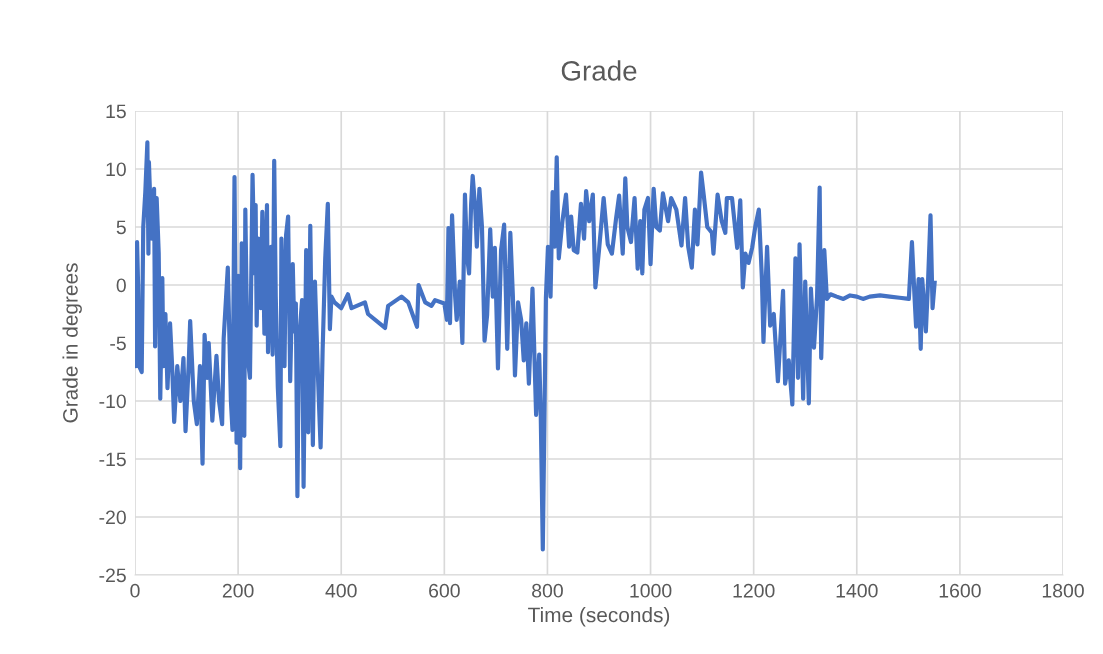 Image resolution: width=1103 pixels, height=654 pixels. What do you see at coordinates (444, 590) in the screenshot?
I see `x-tick-label: 600` at bounding box center [444, 590].